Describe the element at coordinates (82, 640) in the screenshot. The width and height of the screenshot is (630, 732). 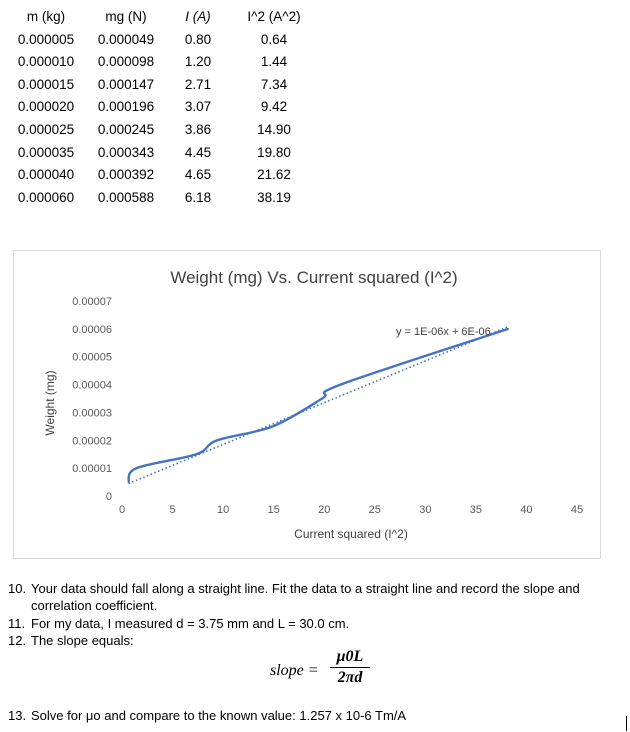
I see `question-12-text: The slope equals:` at that location.